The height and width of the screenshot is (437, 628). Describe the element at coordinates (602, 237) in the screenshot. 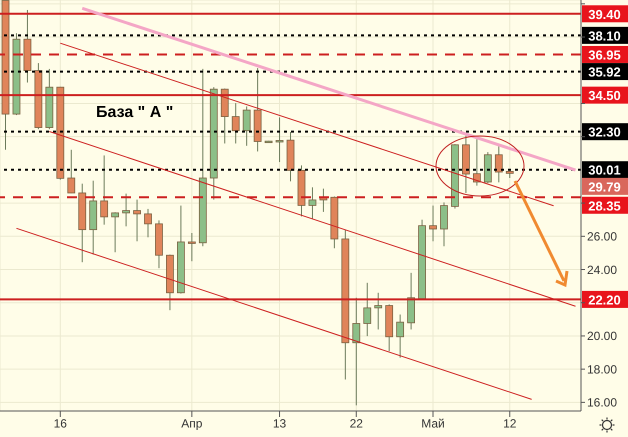

I see `y-tick-label: 26.00` at that location.